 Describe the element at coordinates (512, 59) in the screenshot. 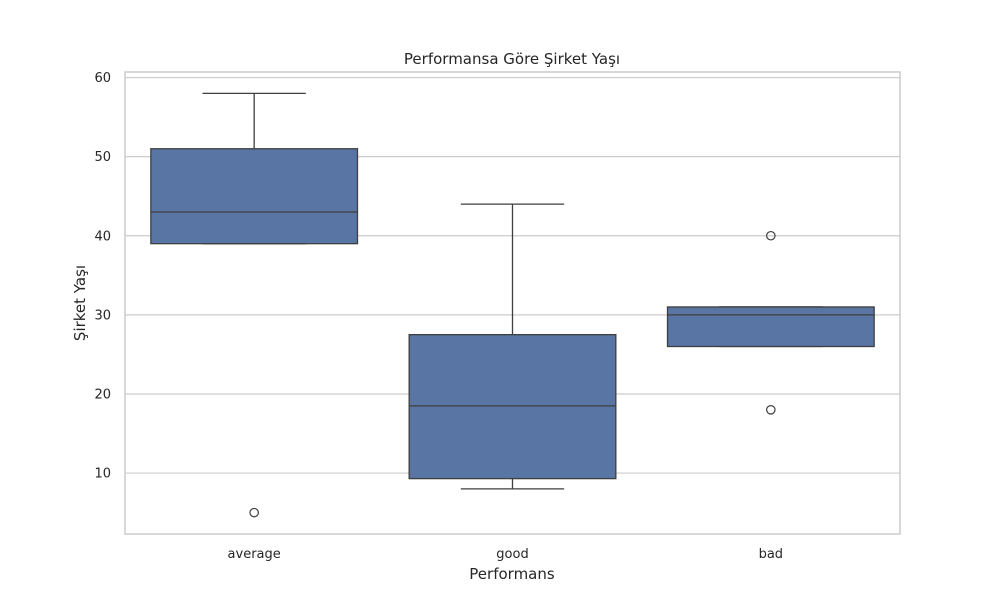

I see `chart-title: Performansa Göre Şirket Yaşı` at that location.